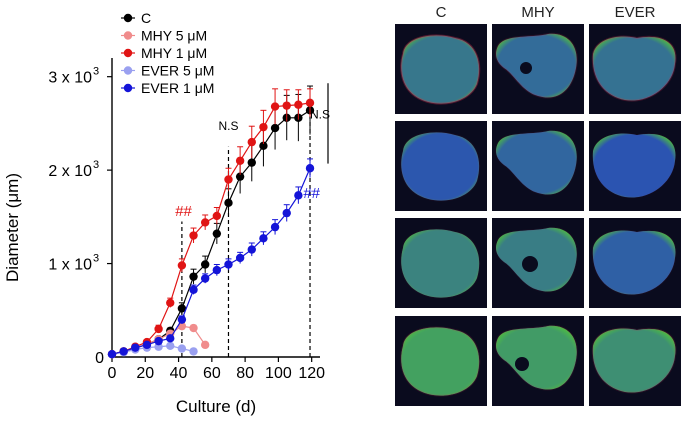 The height and width of the screenshot is (421, 685). Describe the element at coordinates (70, 78) in the screenshot. I see `y-tick-label-2: 3 x 10` at that location.